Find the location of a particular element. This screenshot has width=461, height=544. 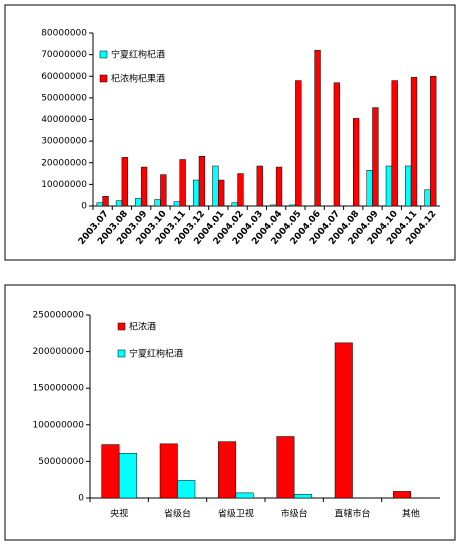

legend-label: 杞浓酒 is located at coordinates (142, 327).